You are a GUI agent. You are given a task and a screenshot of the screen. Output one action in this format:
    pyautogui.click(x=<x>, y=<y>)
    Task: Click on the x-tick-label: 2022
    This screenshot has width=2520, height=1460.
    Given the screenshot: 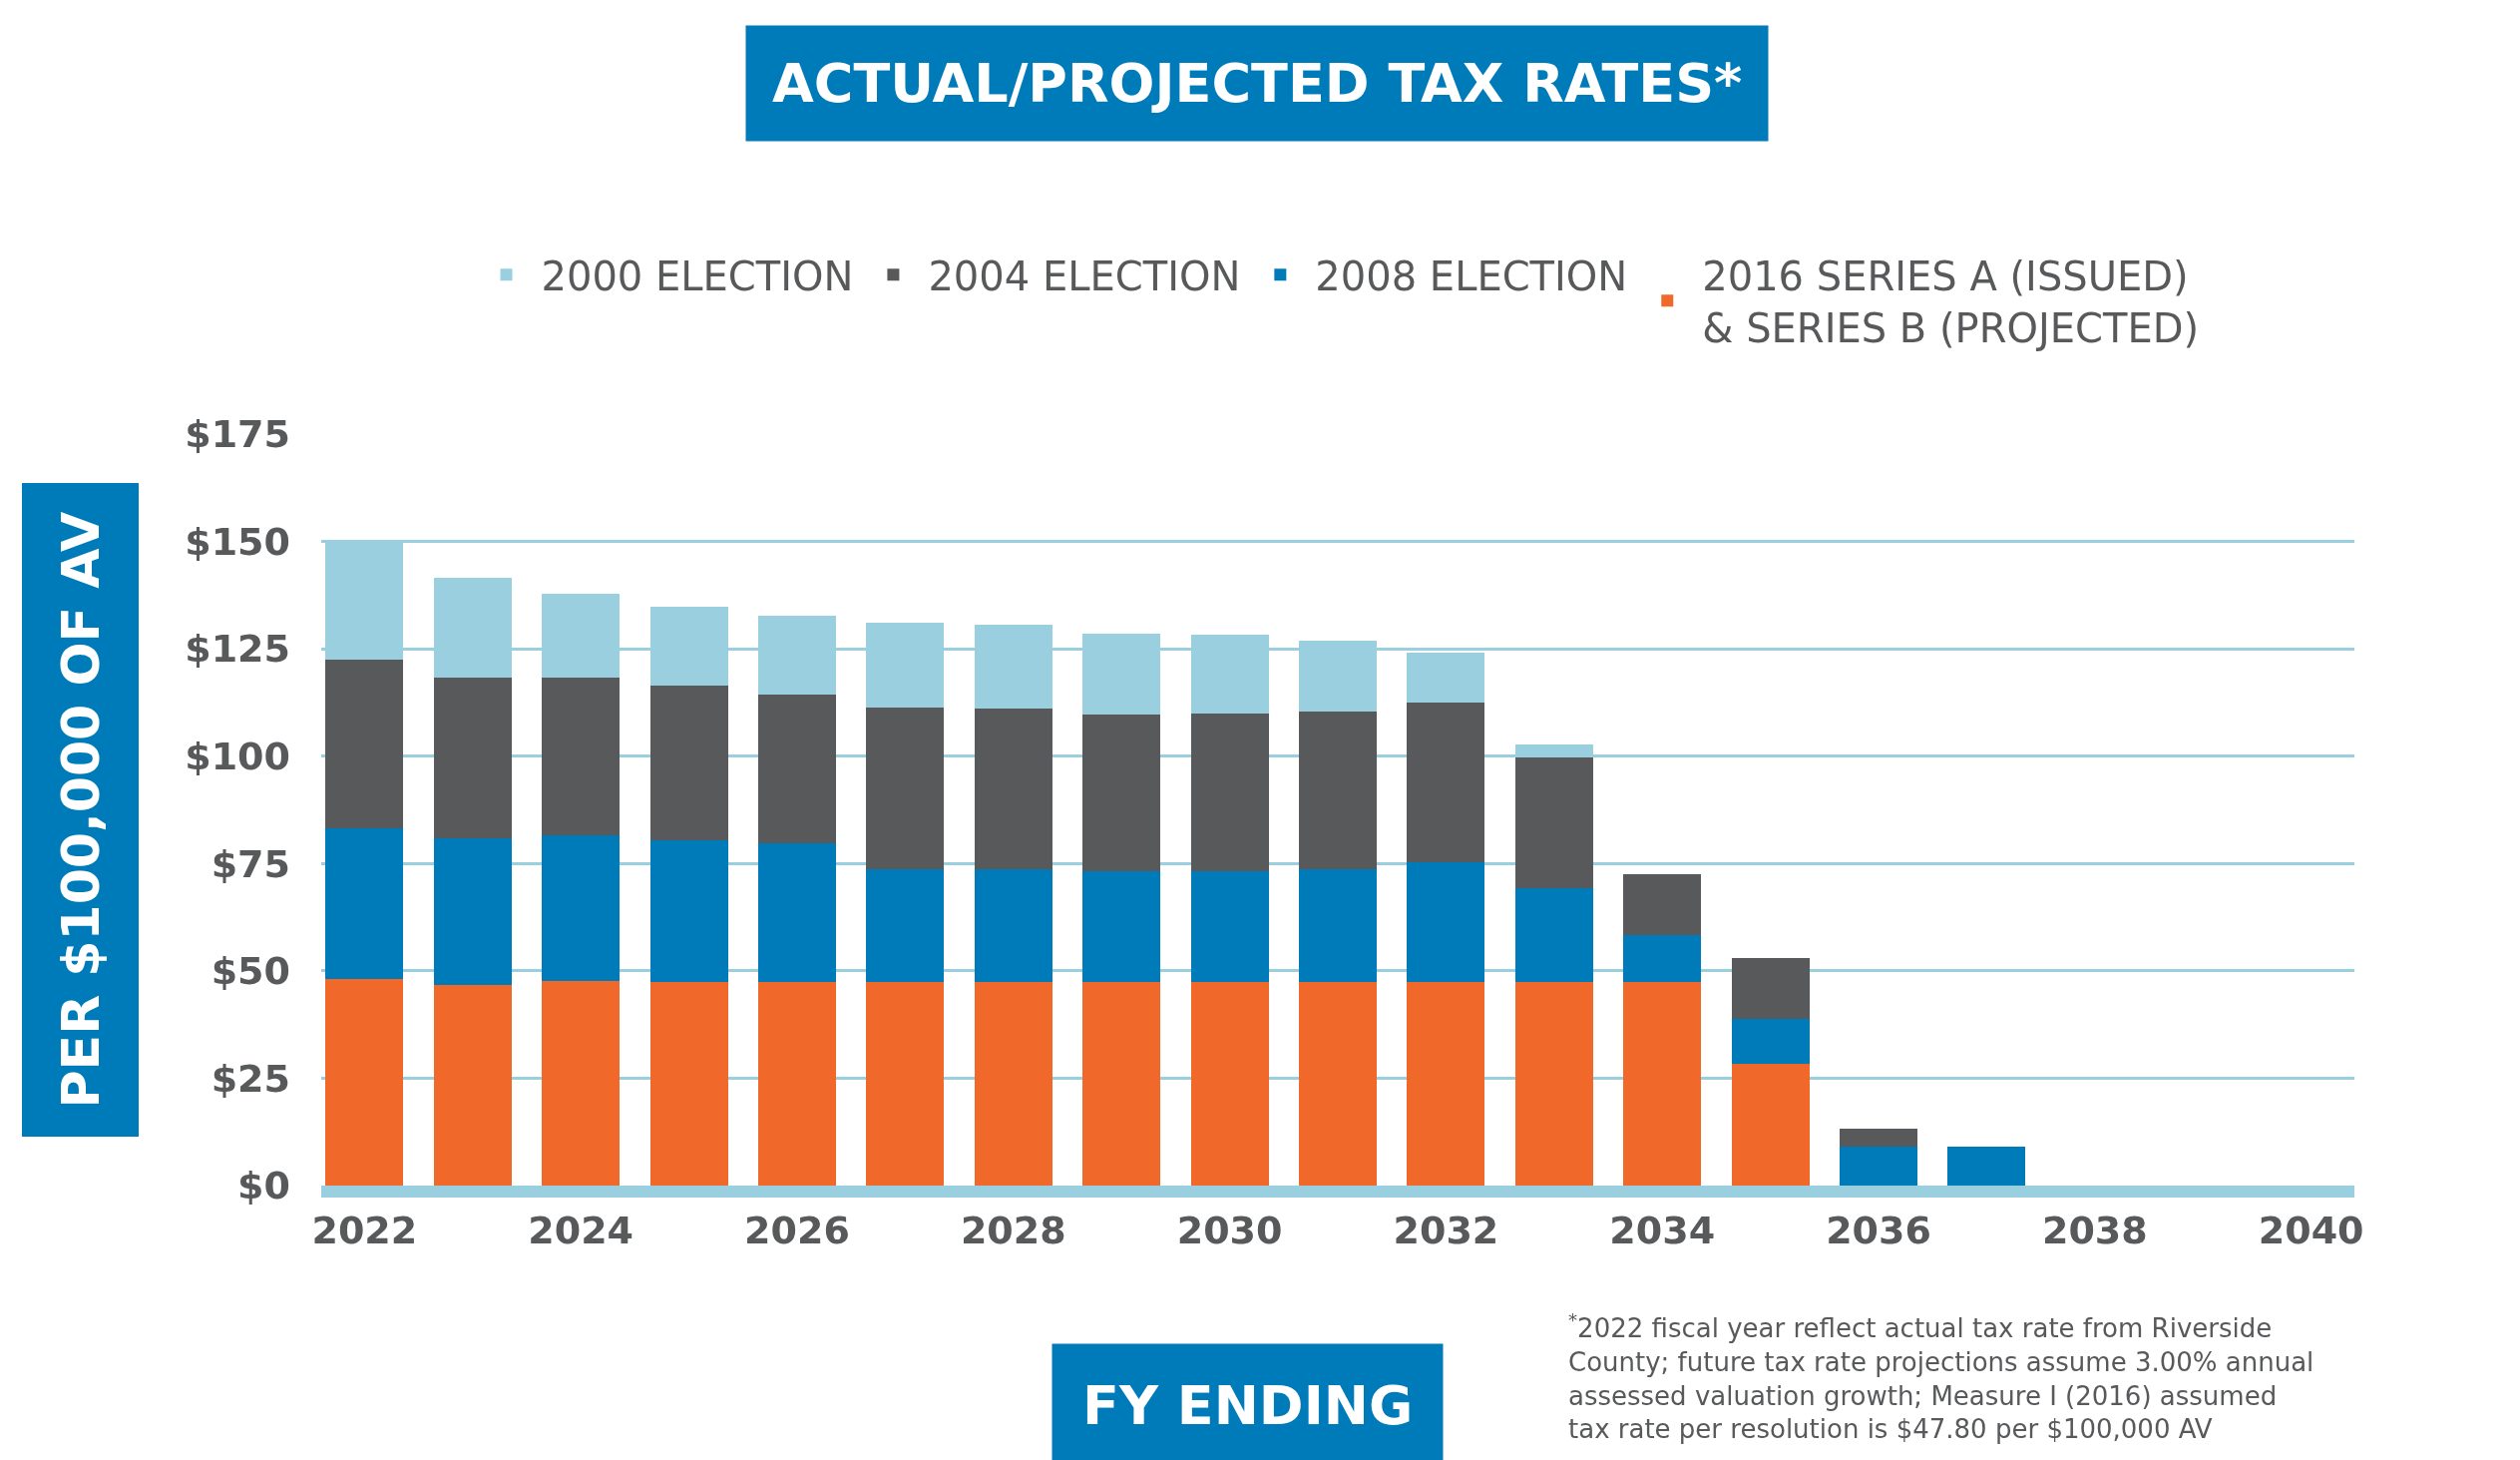 What is the action you would take?
    pyautogui.click(x=364, y=1230)
    